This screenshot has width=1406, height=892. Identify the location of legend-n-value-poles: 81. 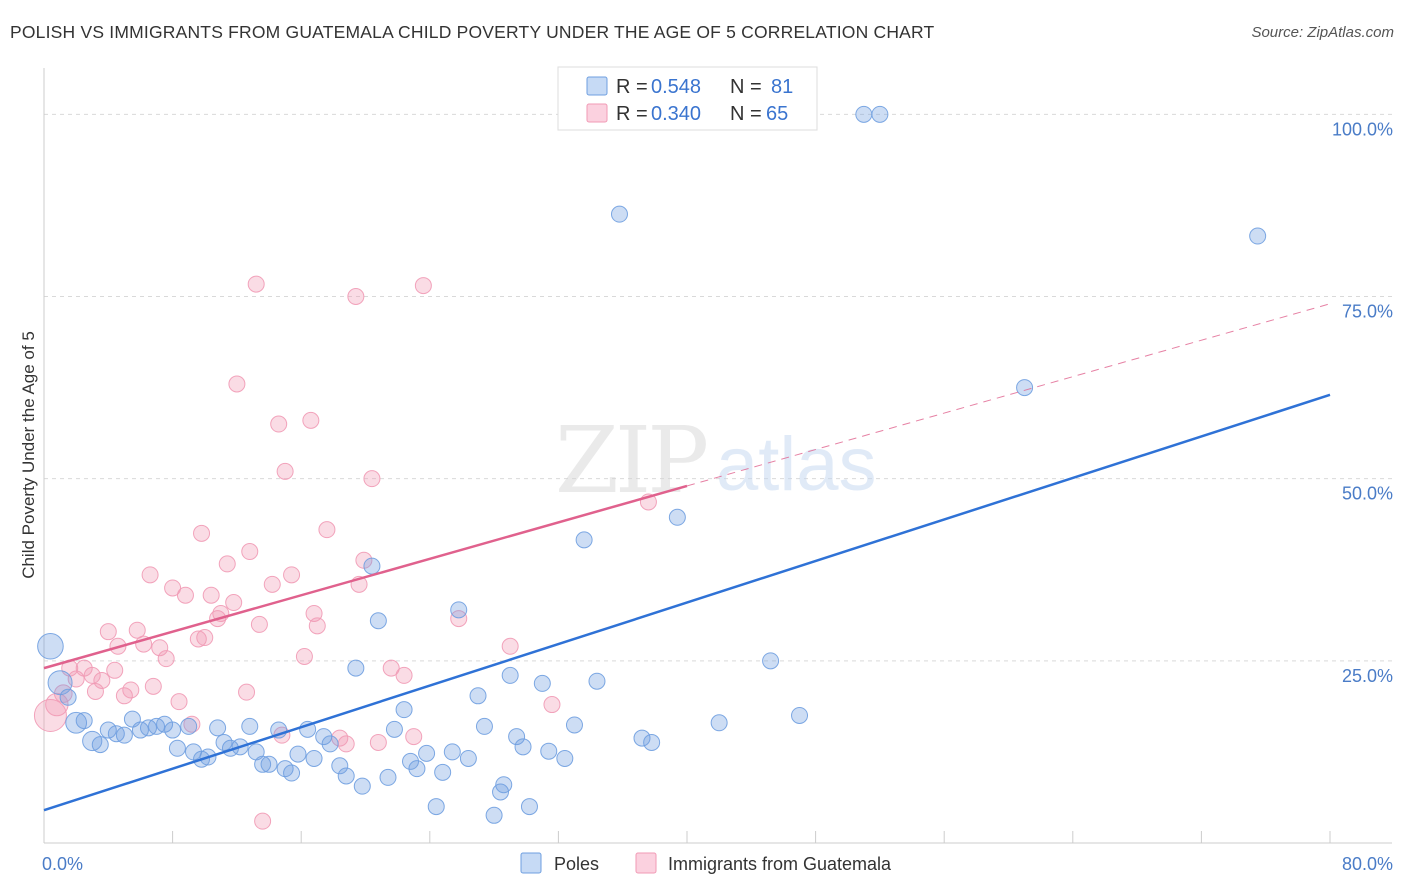
(782, 87).